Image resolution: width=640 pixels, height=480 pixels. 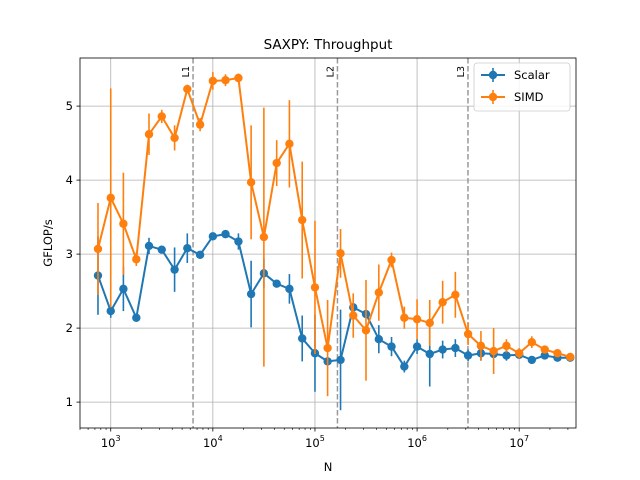 I want to click on x-tick-label: 10⁶, so click(x=417, y=442).